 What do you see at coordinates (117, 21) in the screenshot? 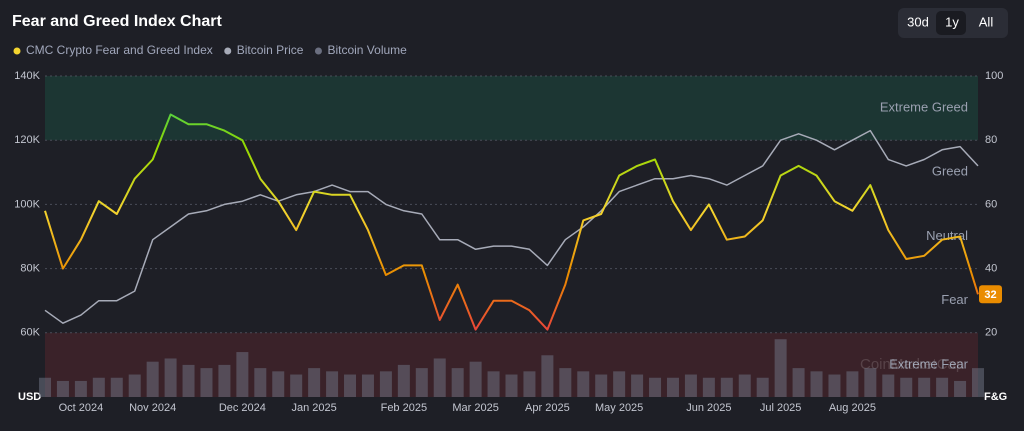
I see `chart-title: Fear and Greed Index Chart` at bounding box center [117, 21].